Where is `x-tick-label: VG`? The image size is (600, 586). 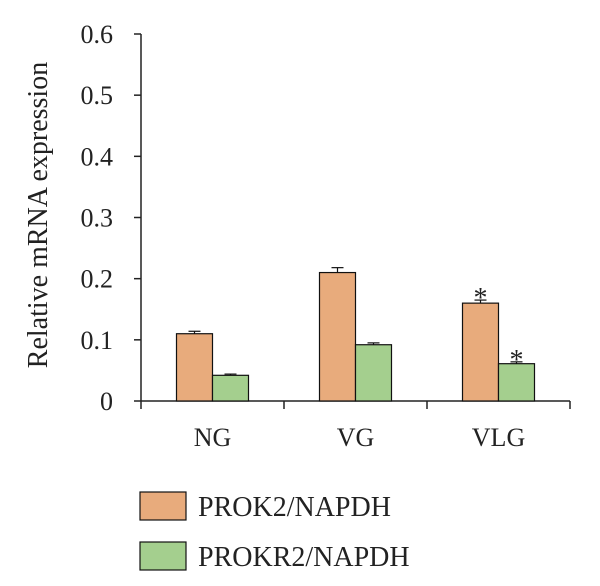 x-tick-label: VG is located at coordinates (356, 437).